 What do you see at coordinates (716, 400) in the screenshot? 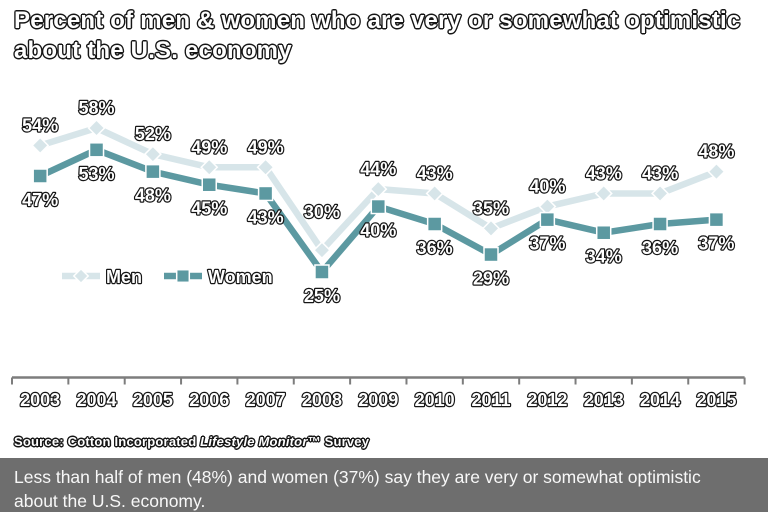
I see `x-axis-year-label: 2015` at bounding box center [716, 400].